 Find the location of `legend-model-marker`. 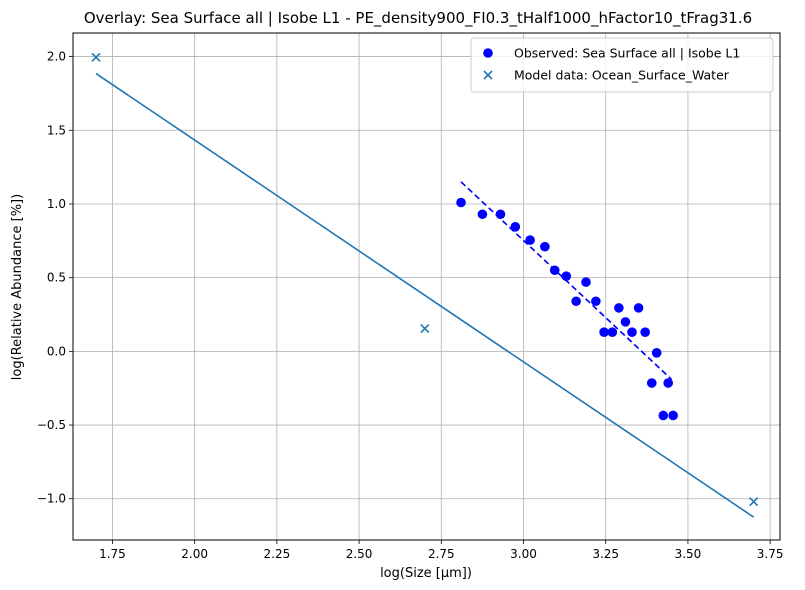

legend-model-marker is located at coordinates (488, 75).